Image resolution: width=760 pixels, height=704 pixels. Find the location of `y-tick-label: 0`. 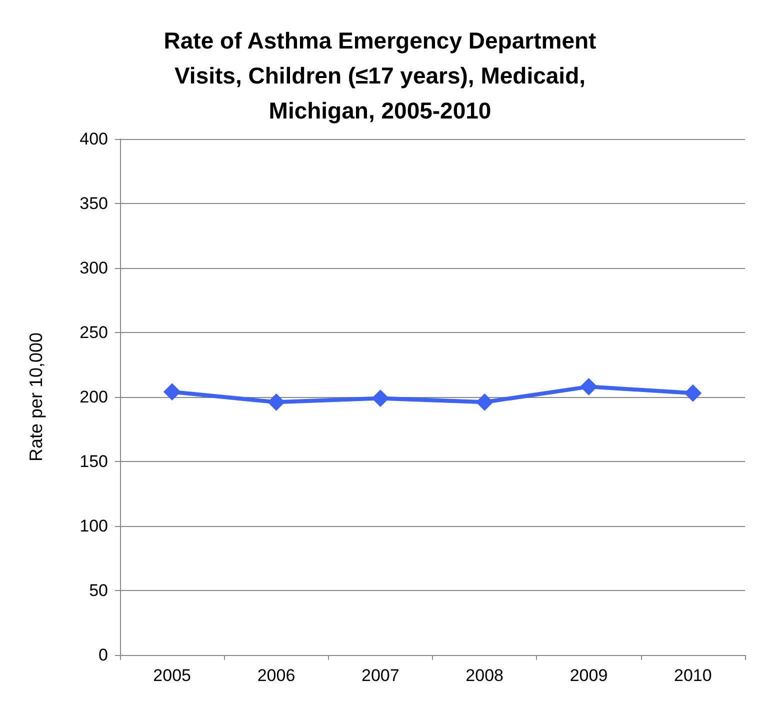

y-tick-label: 0 is located at coordinates (103, 655).